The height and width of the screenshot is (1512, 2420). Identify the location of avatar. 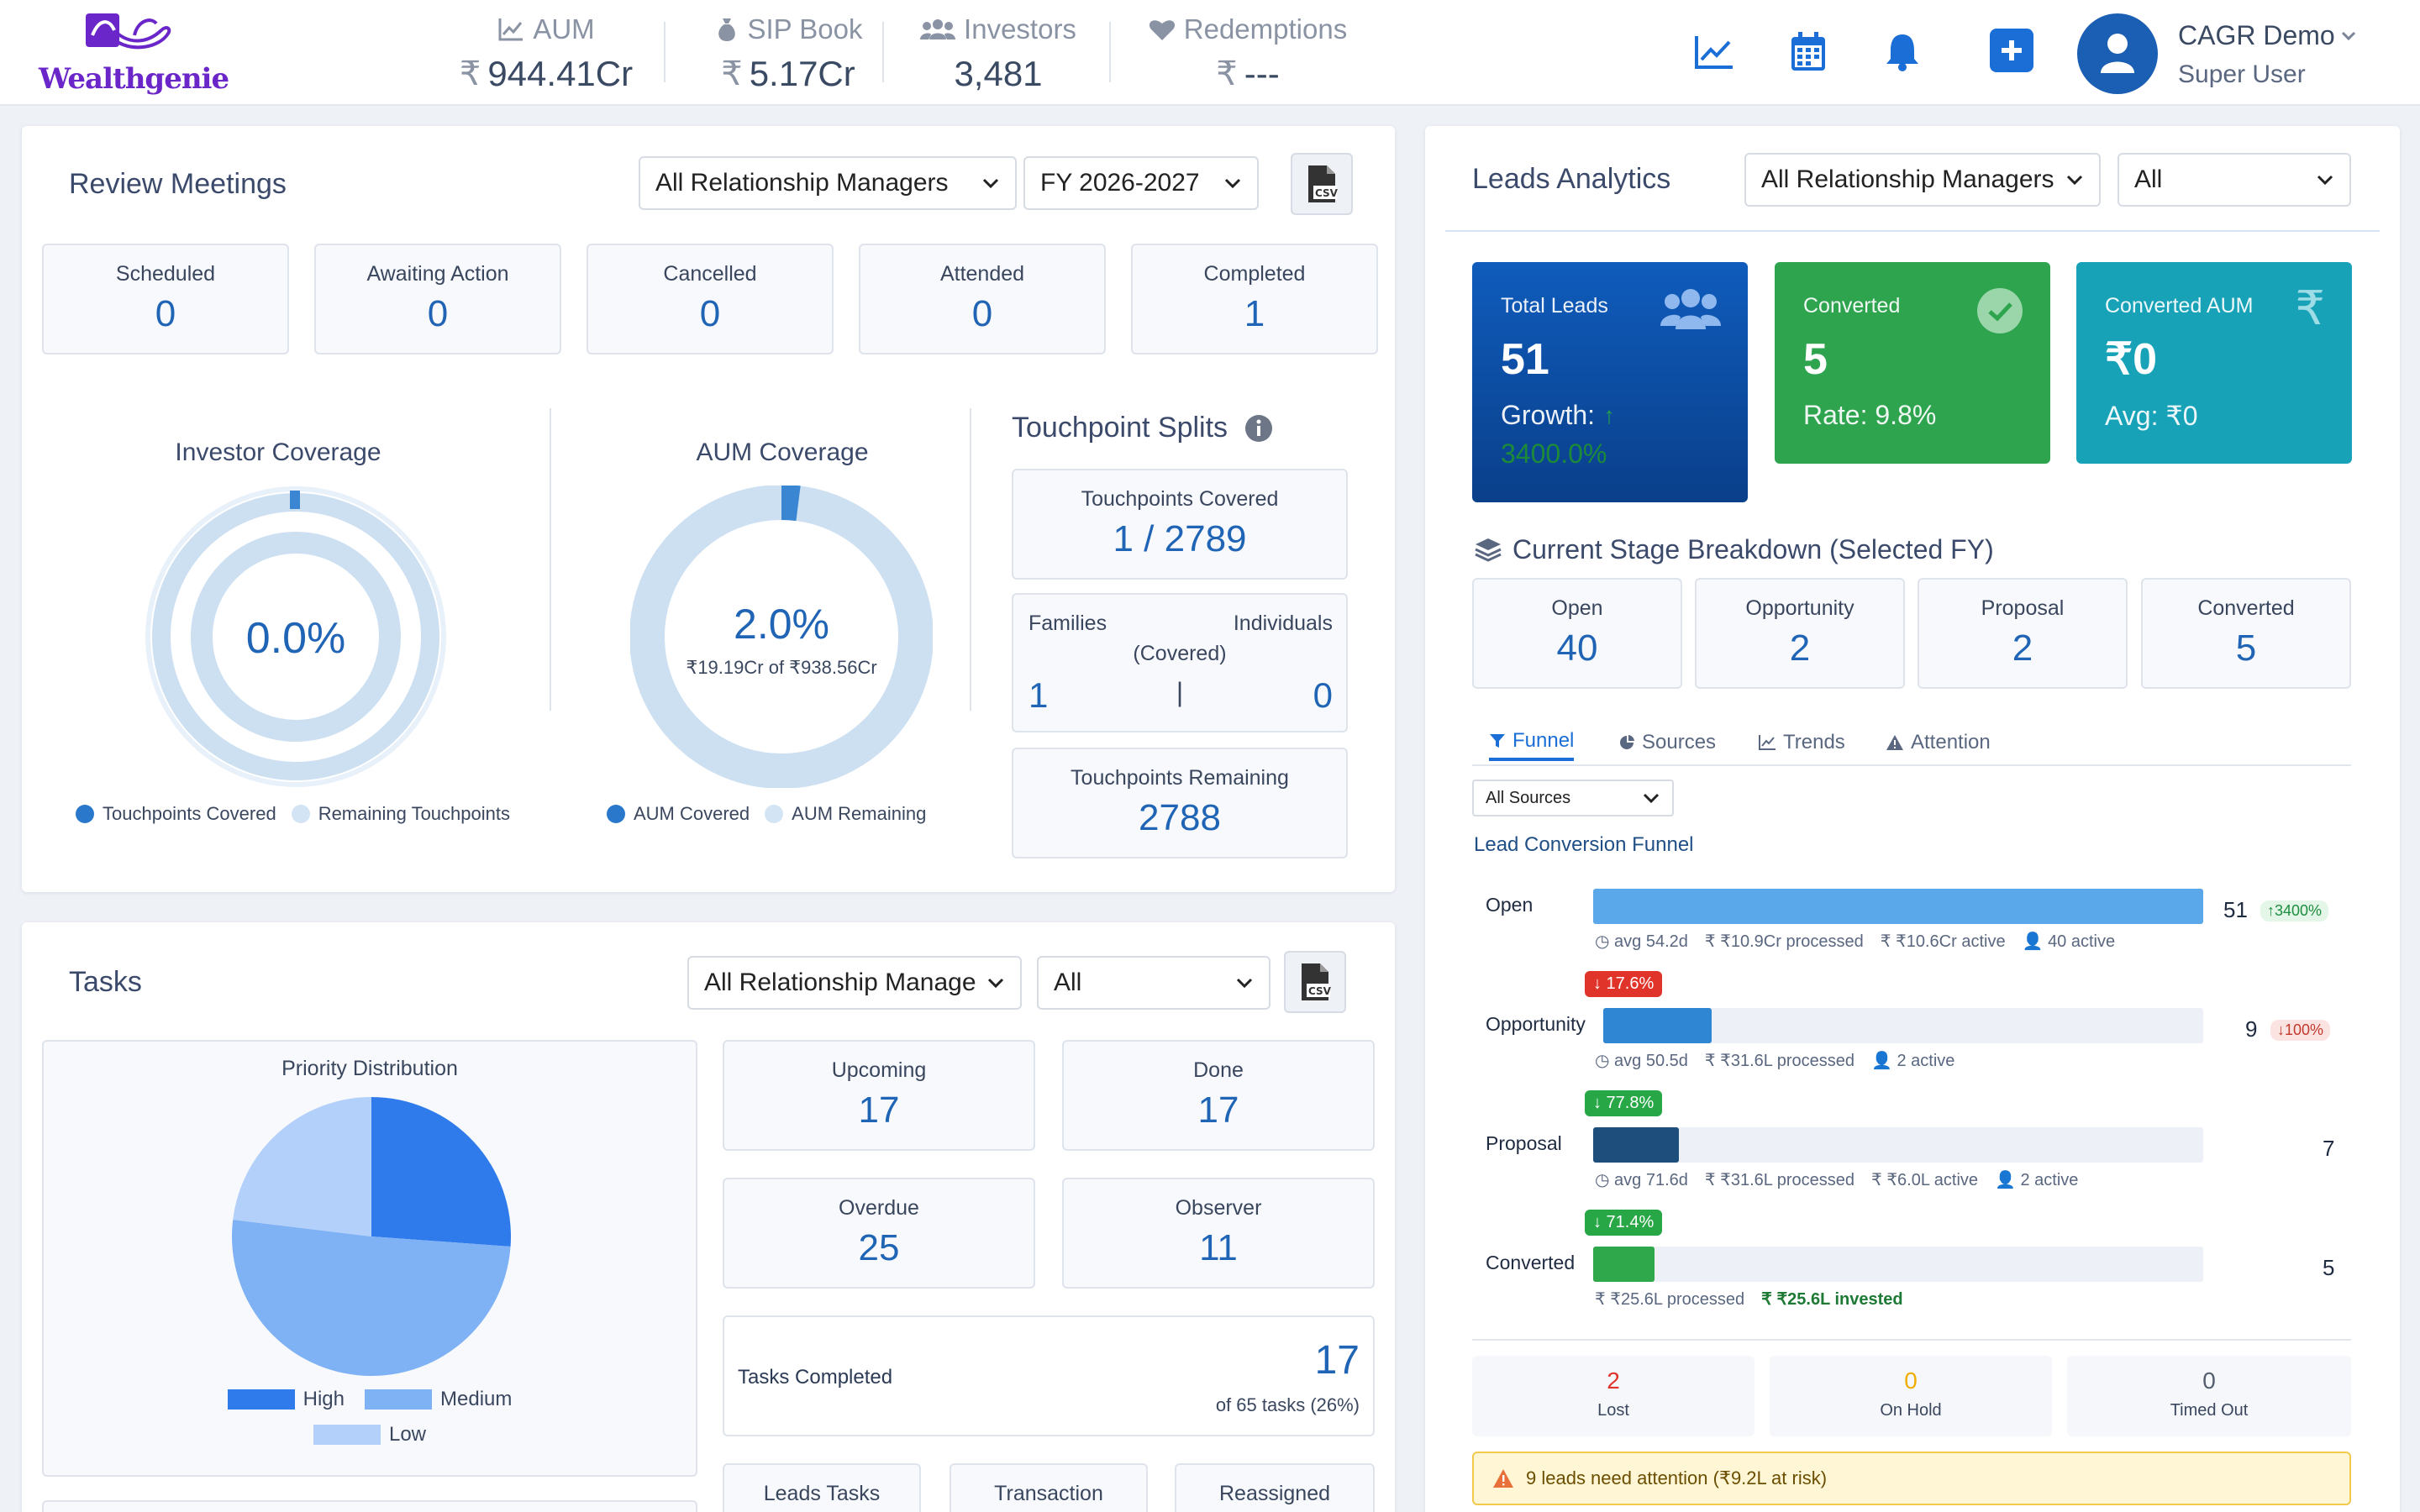
(2117, 53).